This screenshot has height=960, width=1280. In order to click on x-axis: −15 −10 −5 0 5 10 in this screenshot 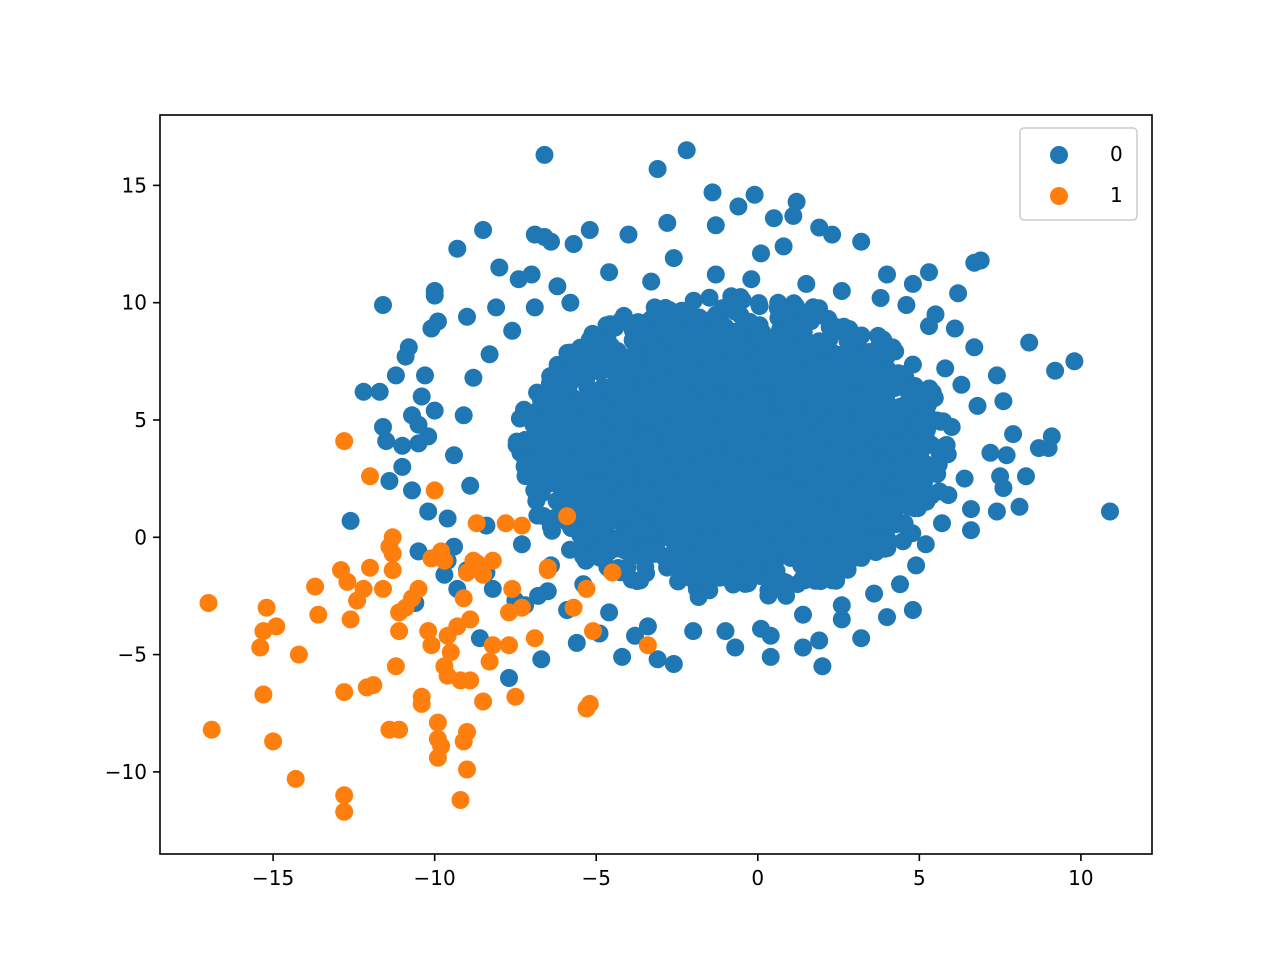, I will do `click(673, 872)`.